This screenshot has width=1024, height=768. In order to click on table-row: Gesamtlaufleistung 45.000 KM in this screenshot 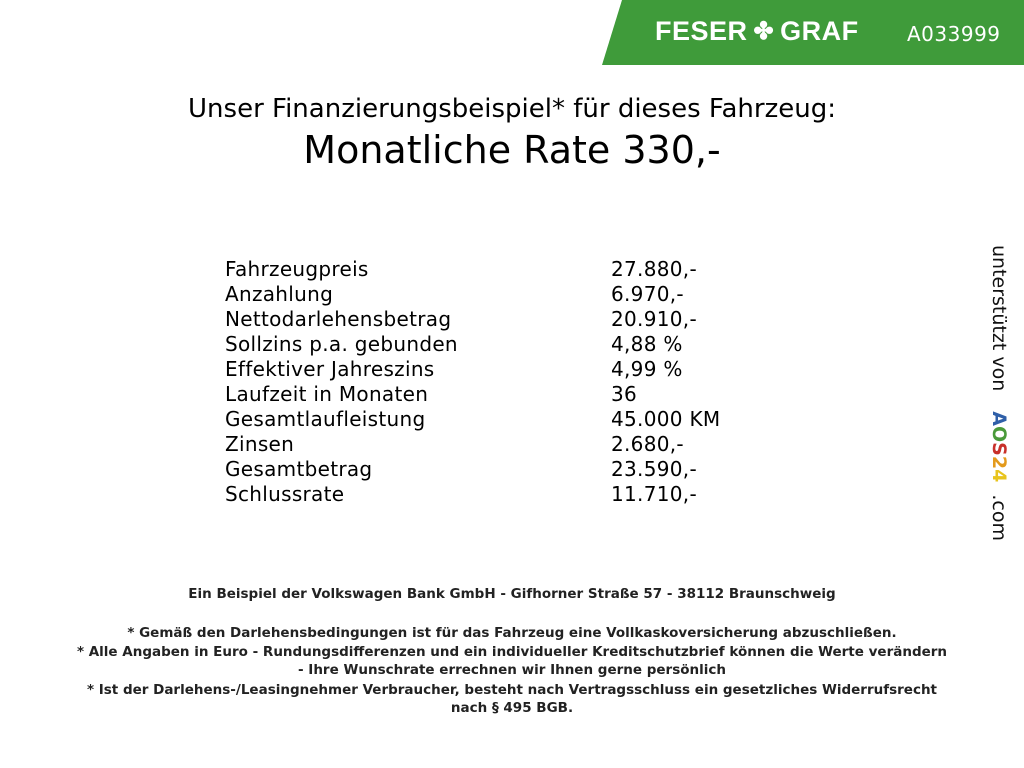, I will do `click(472, 419)`.